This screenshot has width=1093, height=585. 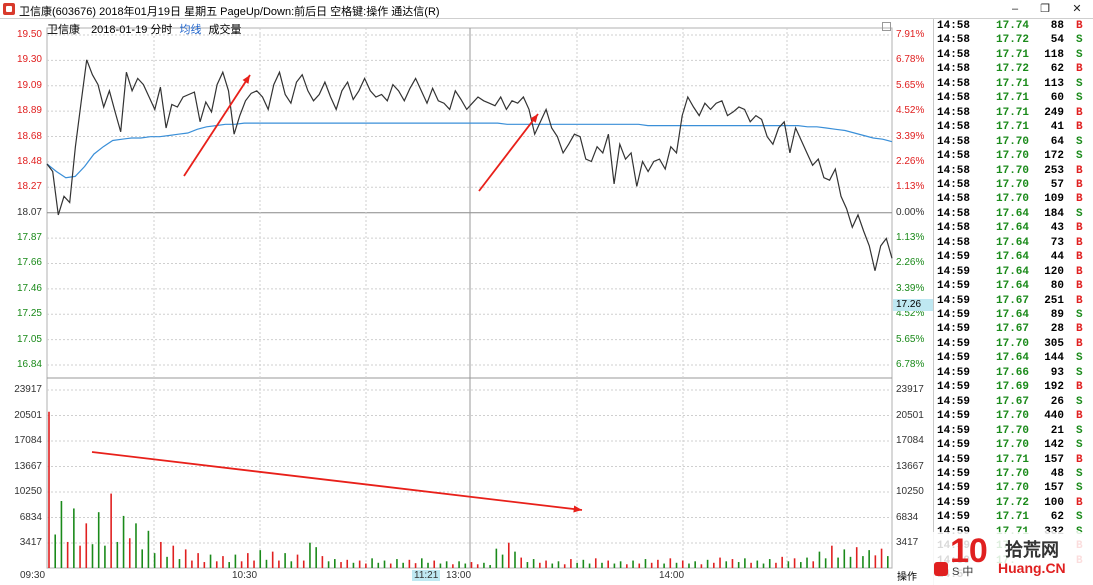 What do you see at coordinates (886, 26) in the screenshot?
I see `chart-toggle-icon` at bounding box center [886, 26].